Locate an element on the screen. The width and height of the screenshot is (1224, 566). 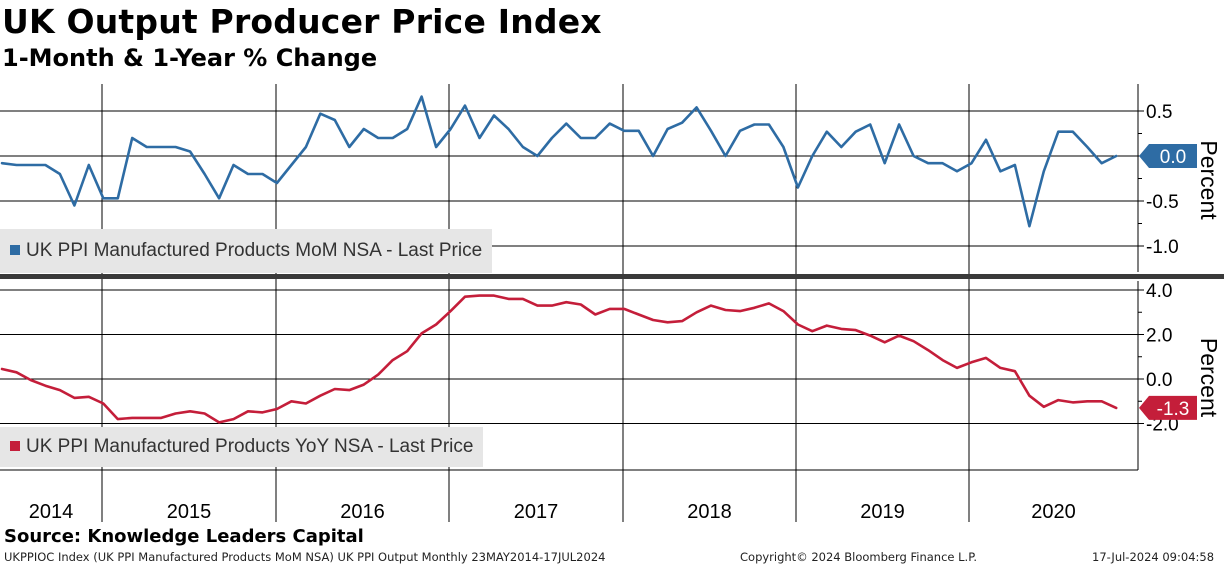
y-tick-label: 2.0 is located at coordinates (1159, 336).